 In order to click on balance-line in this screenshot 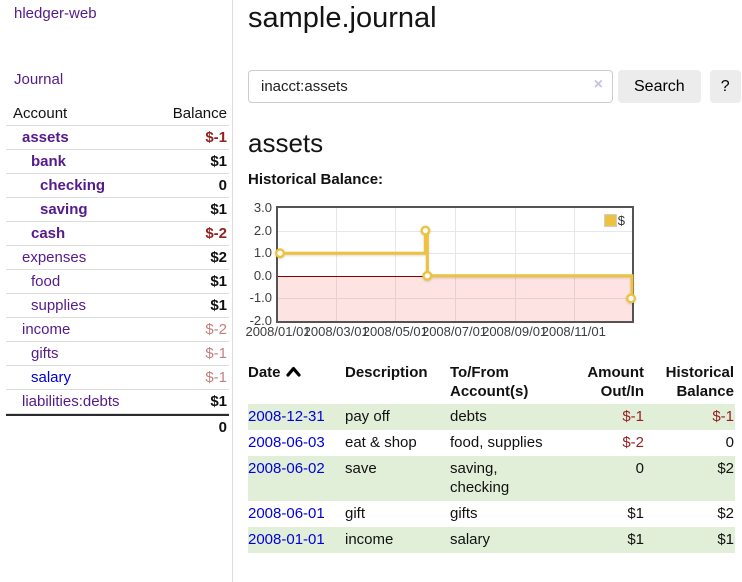, I will do `click(456, 264)`.